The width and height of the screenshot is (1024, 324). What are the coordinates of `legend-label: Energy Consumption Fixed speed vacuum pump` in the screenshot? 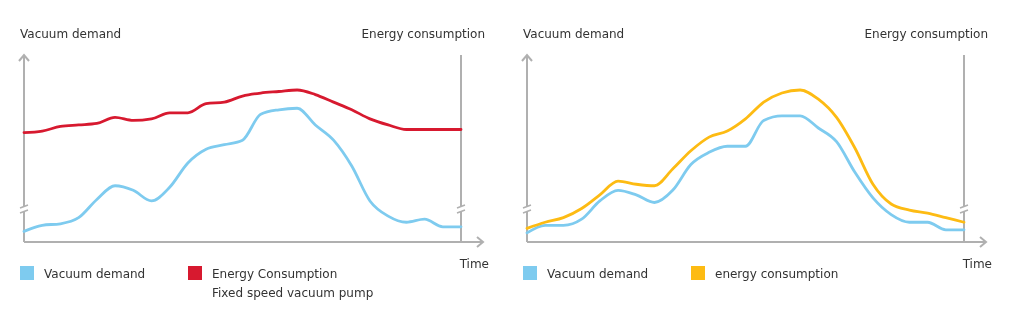 It's located at (293, 283).